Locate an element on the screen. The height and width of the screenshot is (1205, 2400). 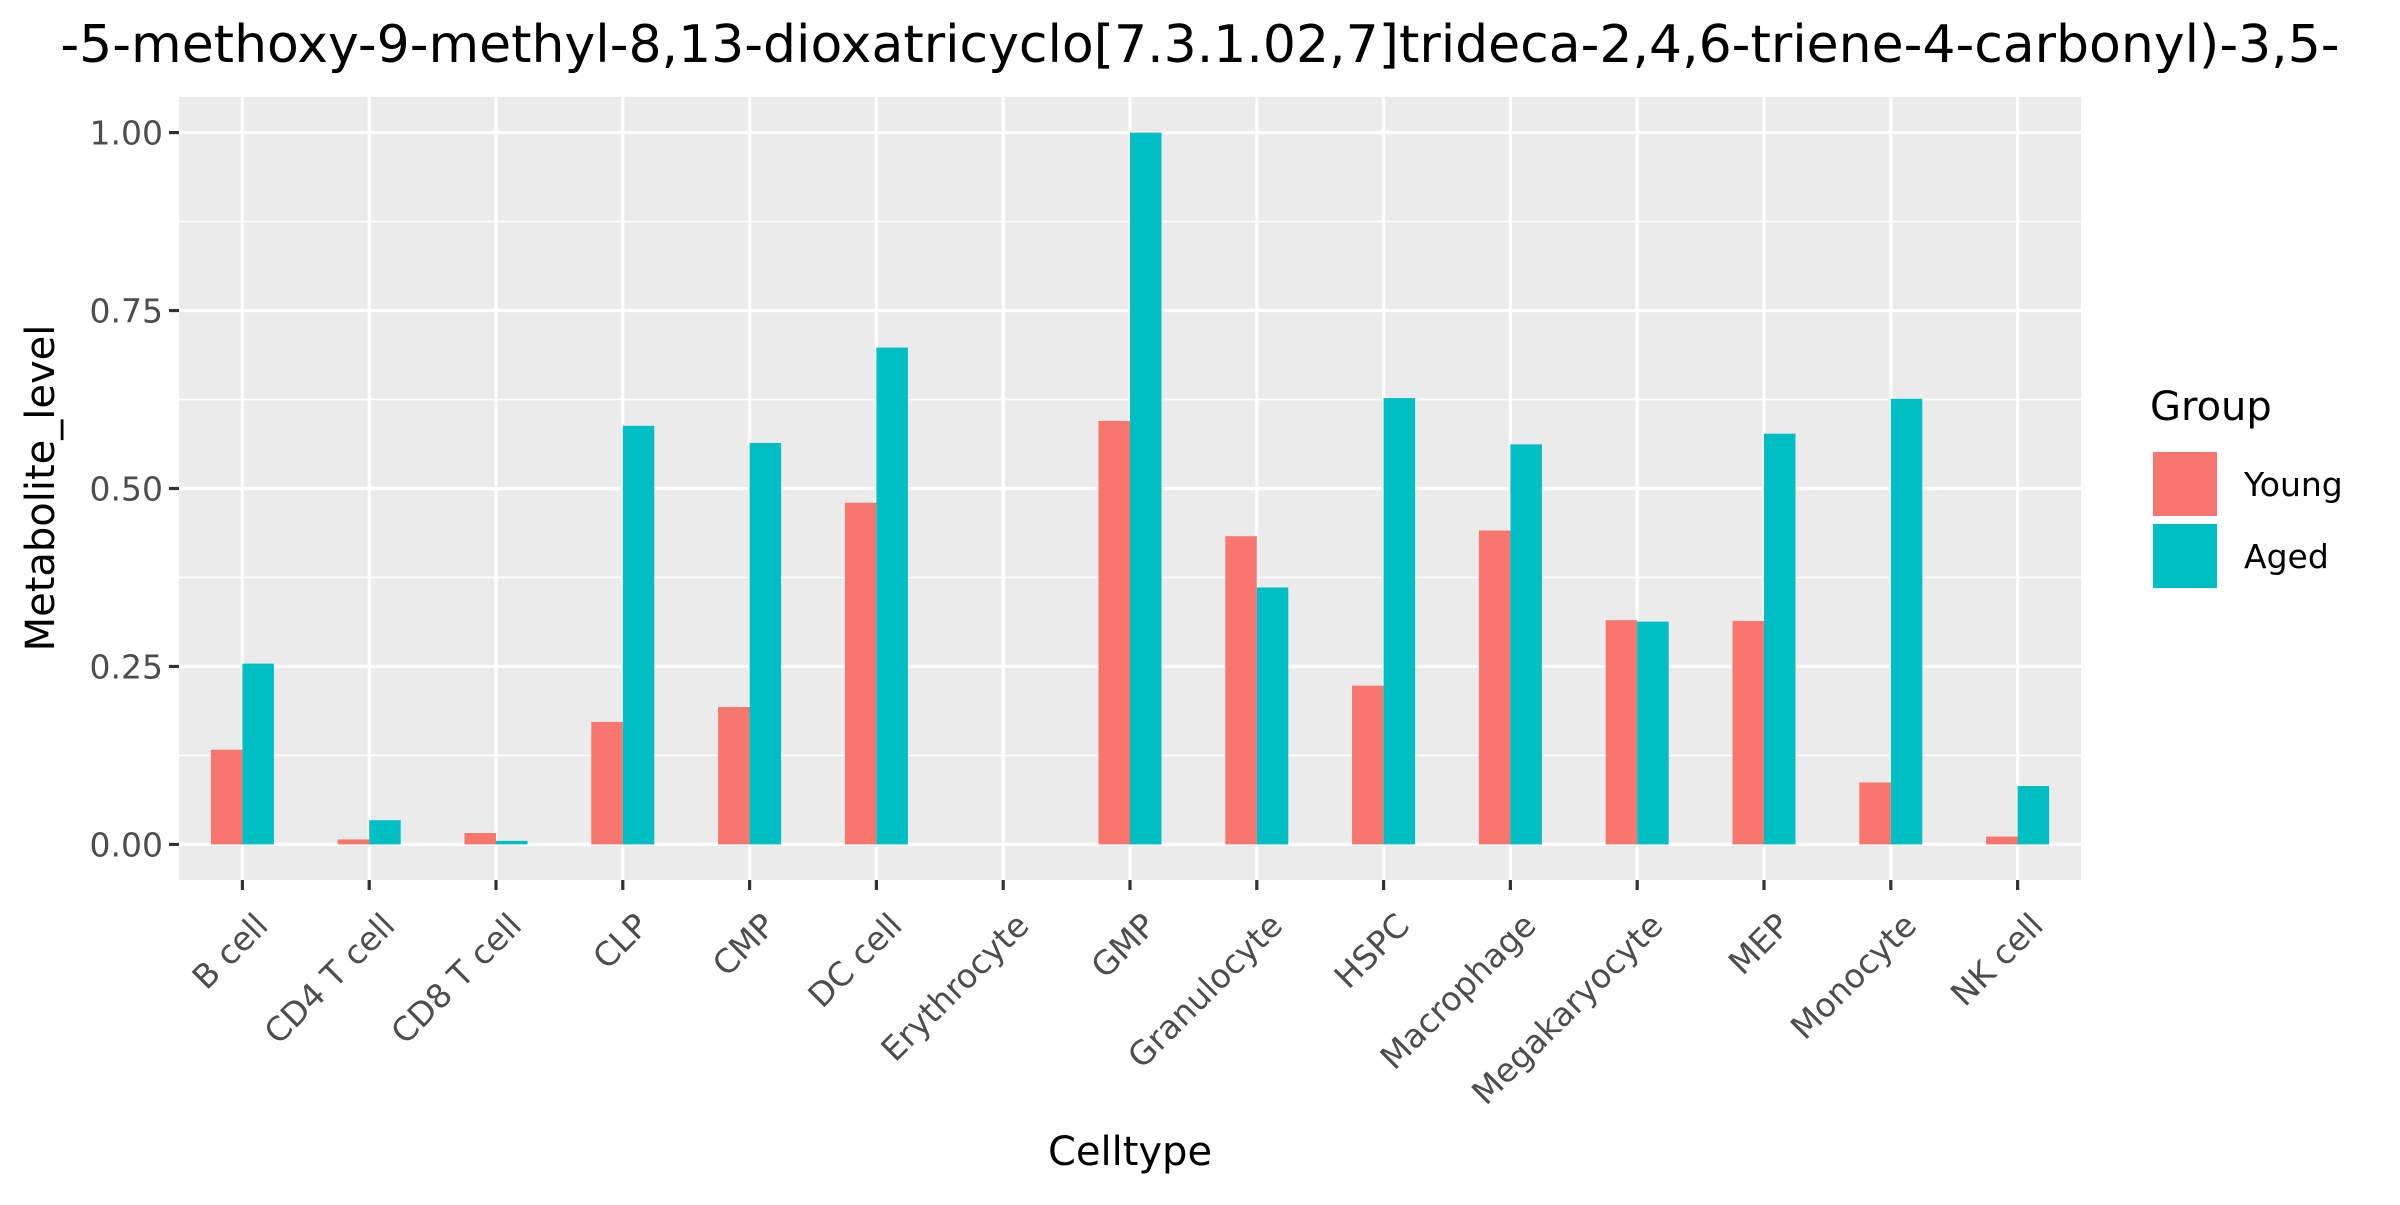
y-tick-label: 0.75 is located at coordinates (126, 311).